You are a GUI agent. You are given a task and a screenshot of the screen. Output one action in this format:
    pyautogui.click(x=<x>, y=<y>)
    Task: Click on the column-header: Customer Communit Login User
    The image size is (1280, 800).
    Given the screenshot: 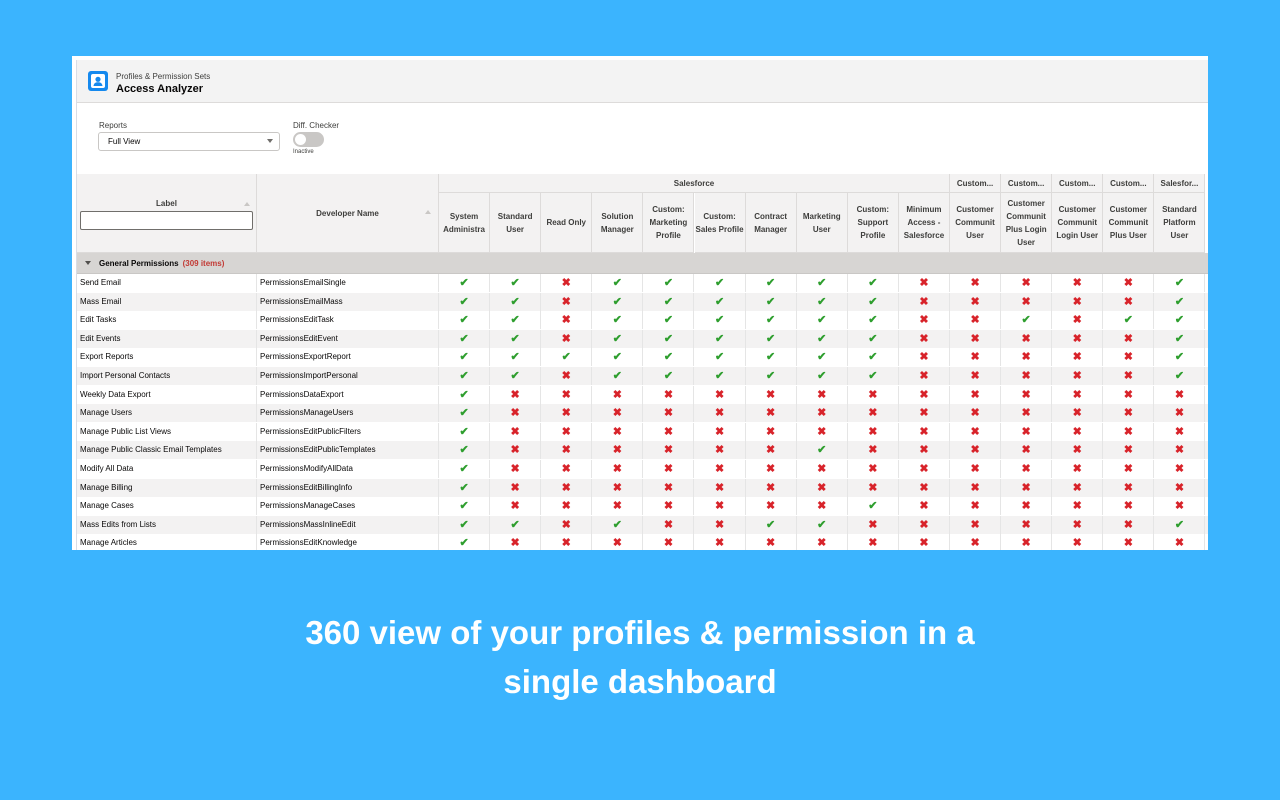 What is the action you would take?
    pyautogui.click(x=1078, y=223)
    